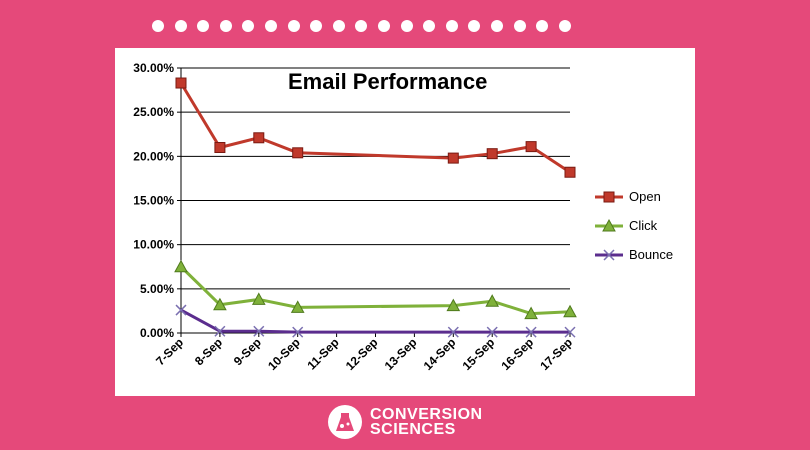 This screenshot has width=810, height=450. What do you see at coordinates (153, 156) in the screenshot?
I see `y-tick-label: 20.00%` at bounding box center [153, 156].